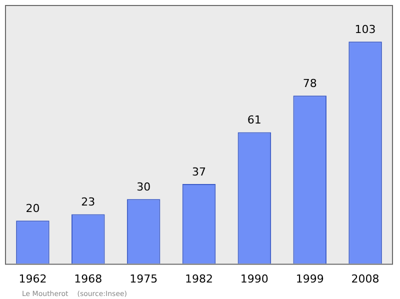  What do you see at coordinates (254, 120) in the screenshot?
I see `data-label: 61` at bounding box center [254, 120].